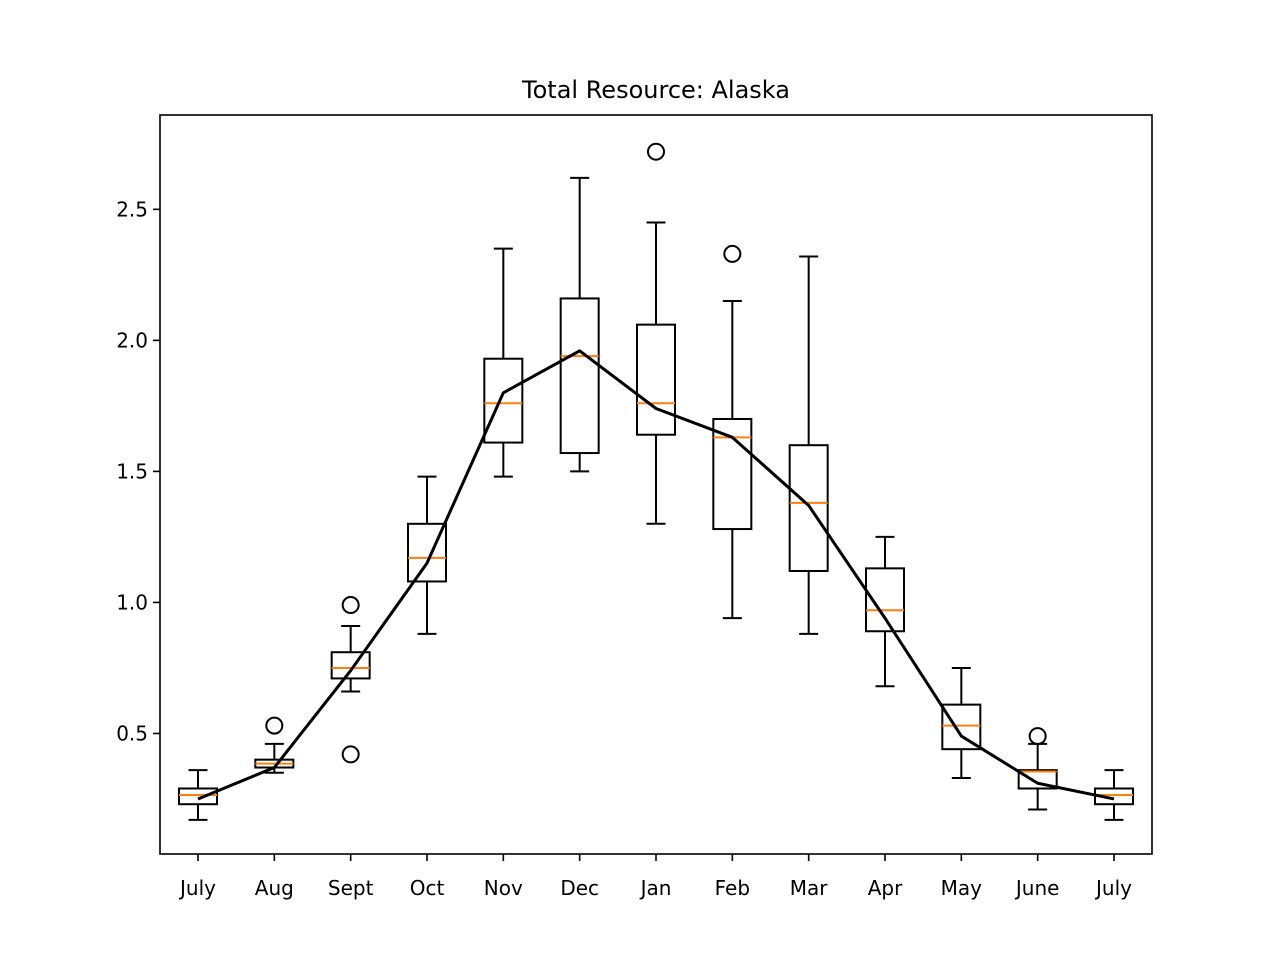  Describe the element at coordinates (809, 888) in the screenshot. I see `x-tick-label: Mar` at that location.